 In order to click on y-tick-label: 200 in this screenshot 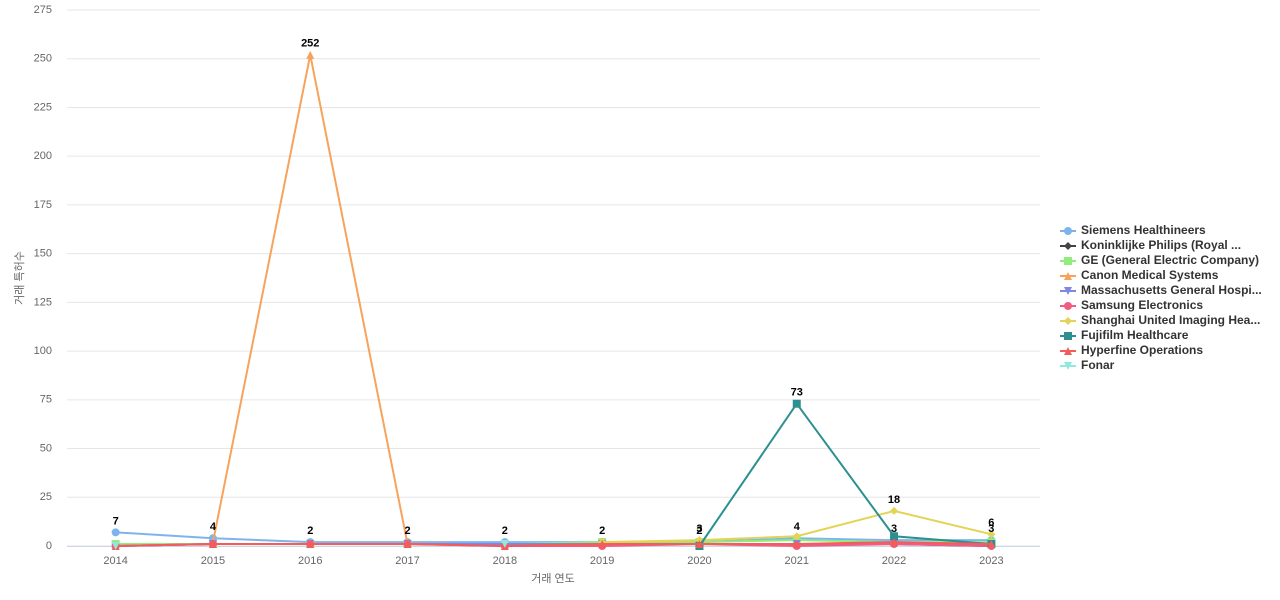, I will do `click(43, 156)`.